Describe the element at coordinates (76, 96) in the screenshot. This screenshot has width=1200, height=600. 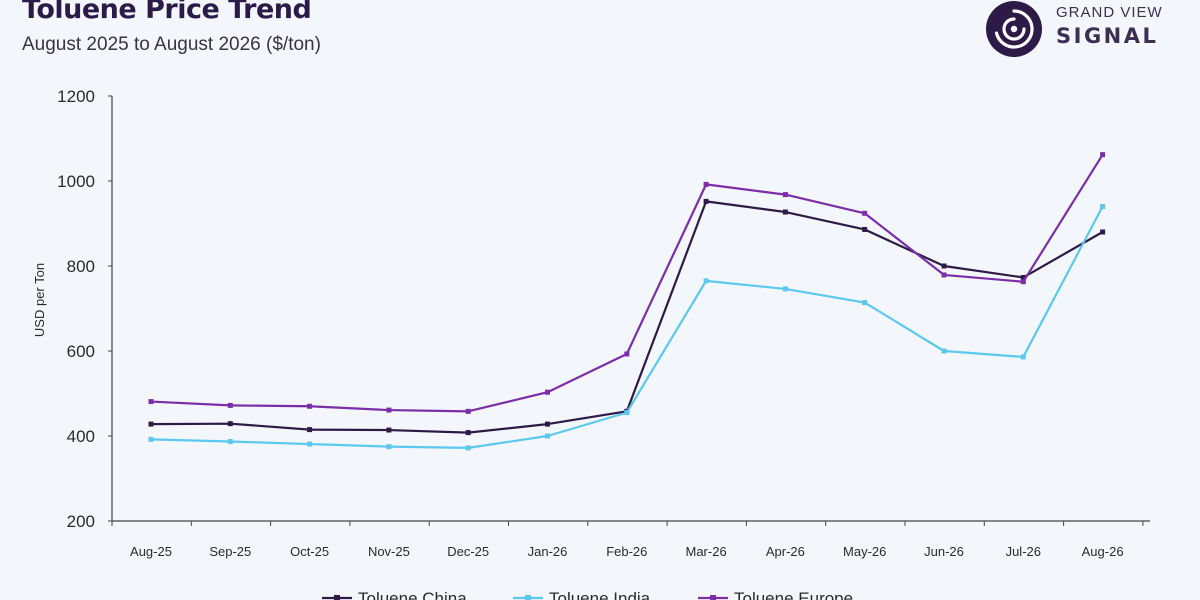
I see `y-tick-label: 1200` at that location.